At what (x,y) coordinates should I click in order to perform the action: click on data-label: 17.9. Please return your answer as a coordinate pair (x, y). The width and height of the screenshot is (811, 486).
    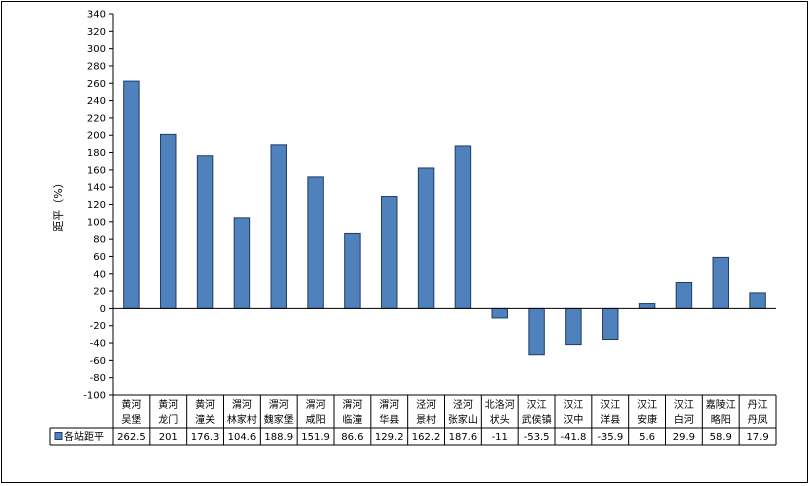
    Looking at the image, I should click on (757, 437).